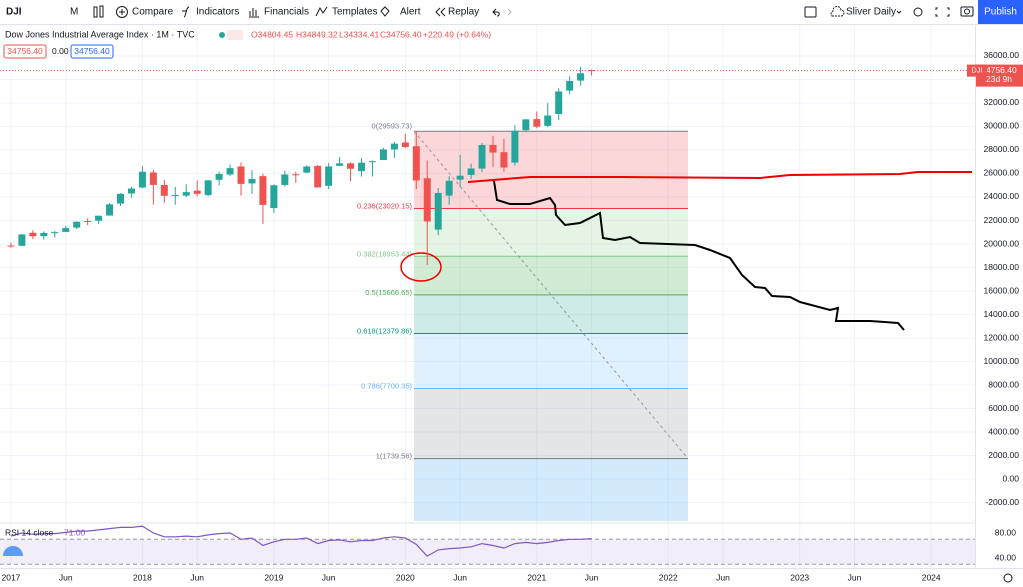 The image size is (1023, 587). What do you see at coordinates (799, 577) in the screenshot?
I see `x-tick-label: 2023` at bounding box center [799, 577].